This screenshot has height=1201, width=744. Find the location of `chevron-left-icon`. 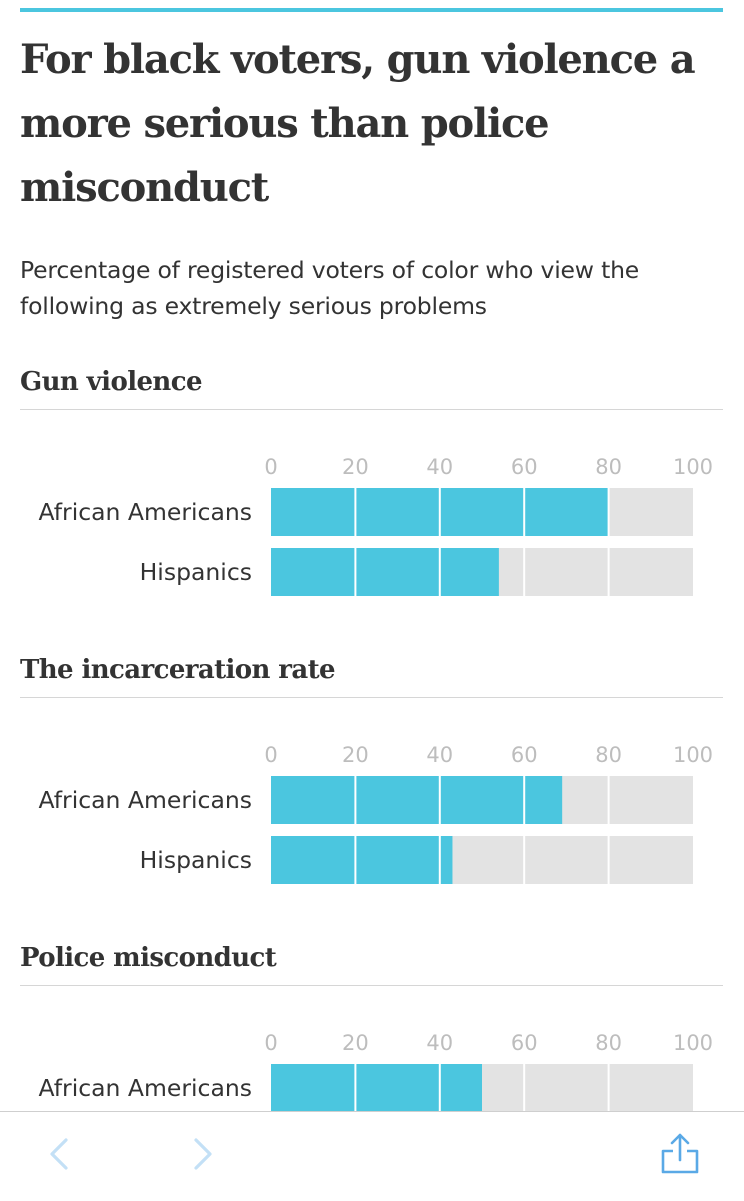

chevron-left-icon is located at coordinates (59, 1154).